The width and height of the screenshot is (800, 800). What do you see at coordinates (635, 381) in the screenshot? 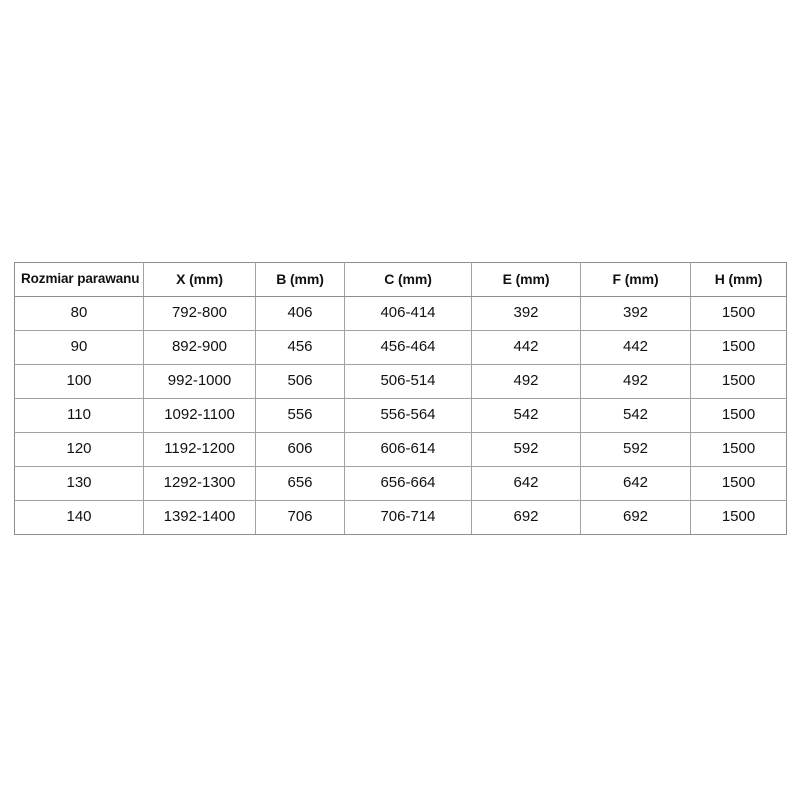
I see `cell-f: 492` at bounding box center [635, 381].